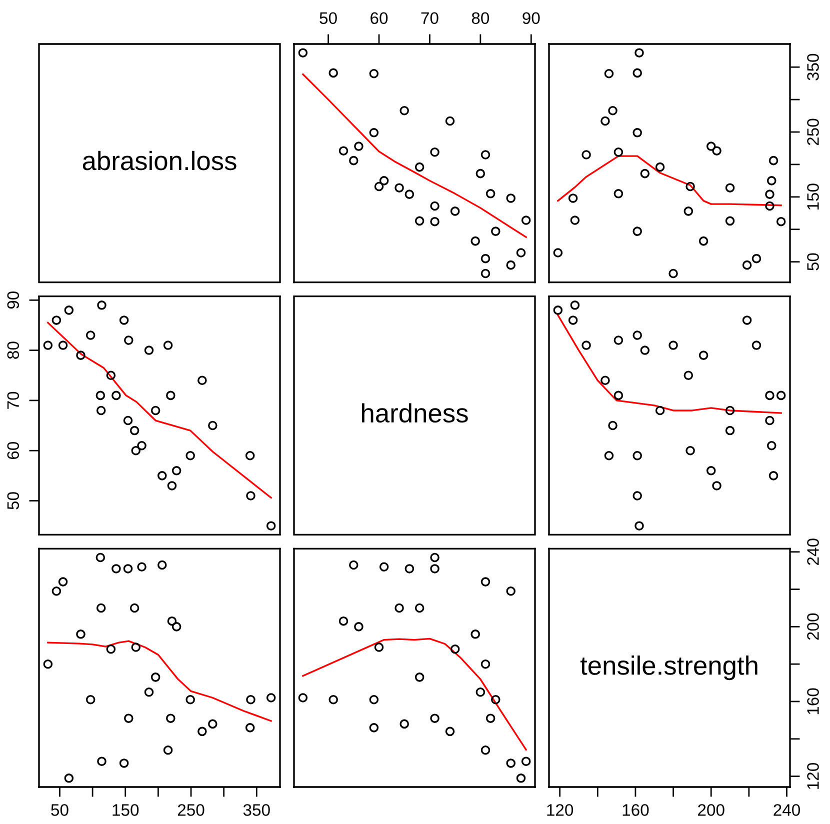 Image resolution: width=830 pixels, height=824 pixels. What do you see at coordinates (481, 18) in the screenshot?
I see `x-tick-label: 80` at bounding box center [481, 18].